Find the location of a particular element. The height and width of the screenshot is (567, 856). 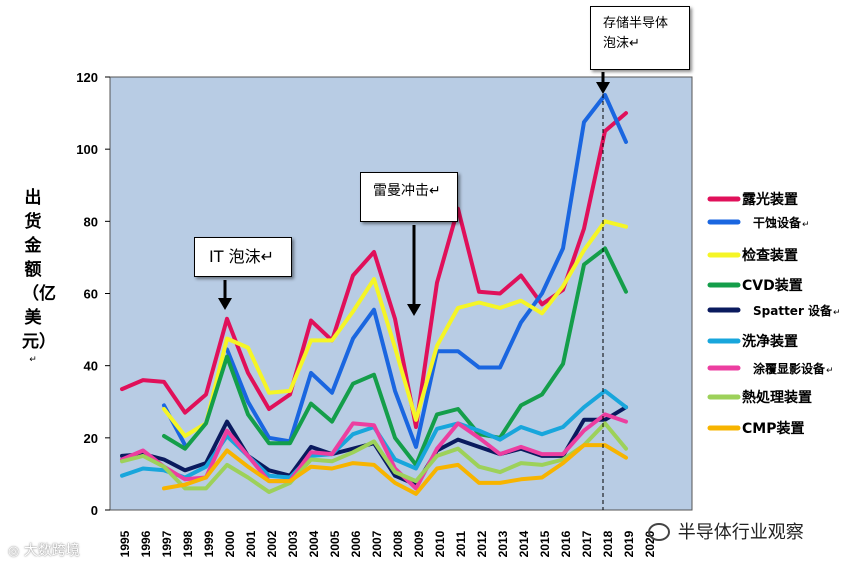

annotation-lehman-text: 雷曼冲击↵ is located at coordinates (407, 191).